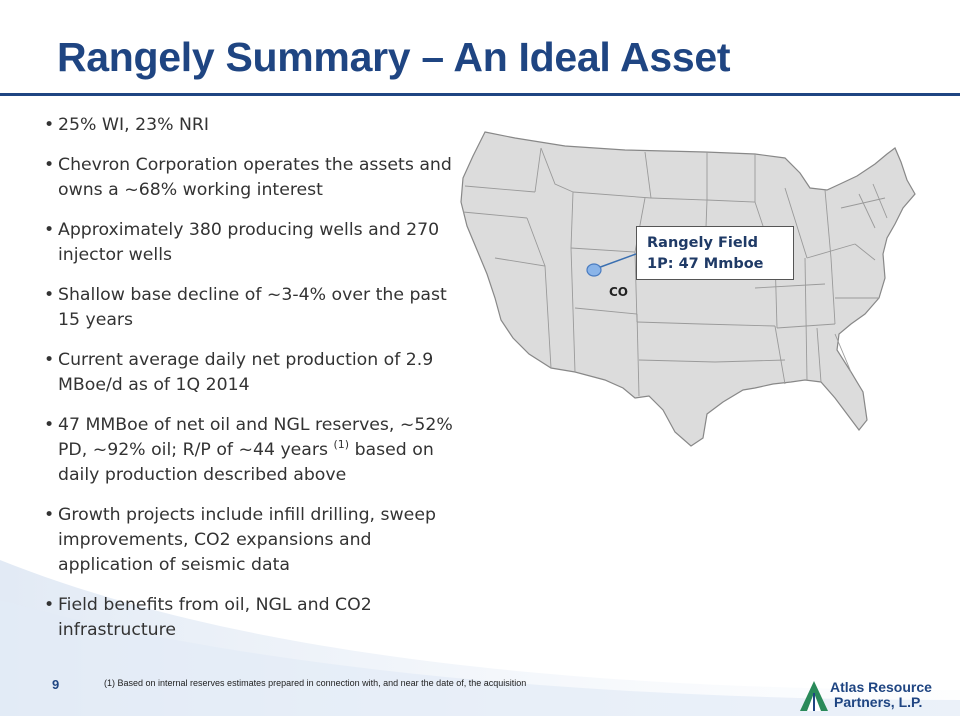  Describe the element at coordinates (594, 270) in the screenshot. I see `rangely-field-marker` at that location.